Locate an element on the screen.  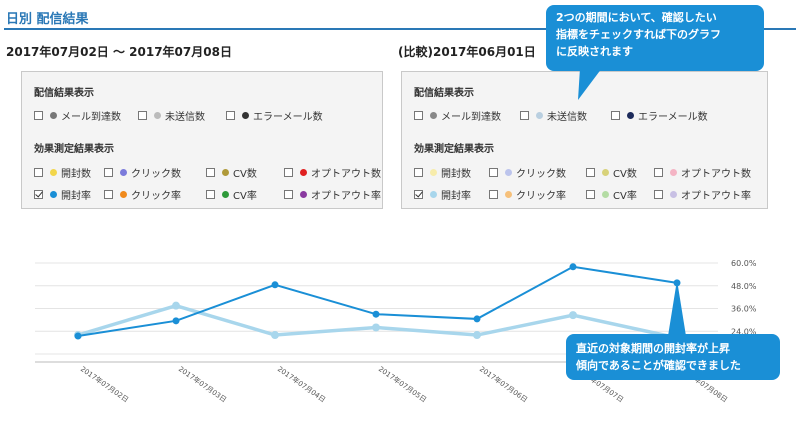
cv-rate-label: CV率 is located at coordinates (245, 196).